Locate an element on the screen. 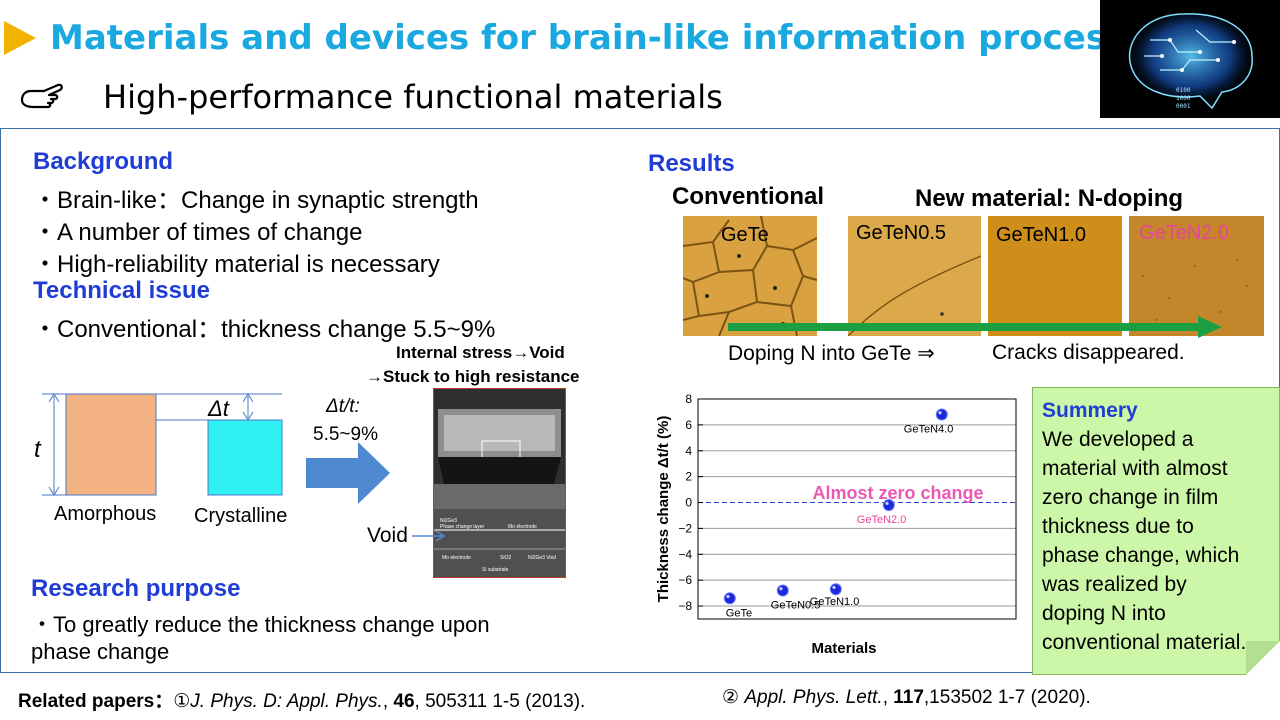  chart-plot-frame is located at coordinates (857, 509).